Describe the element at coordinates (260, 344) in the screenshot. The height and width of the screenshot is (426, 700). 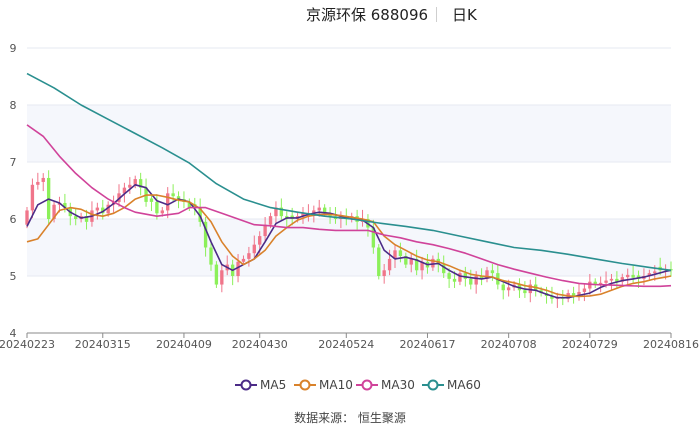
I see `x-tick-label: 20240430` at that location.